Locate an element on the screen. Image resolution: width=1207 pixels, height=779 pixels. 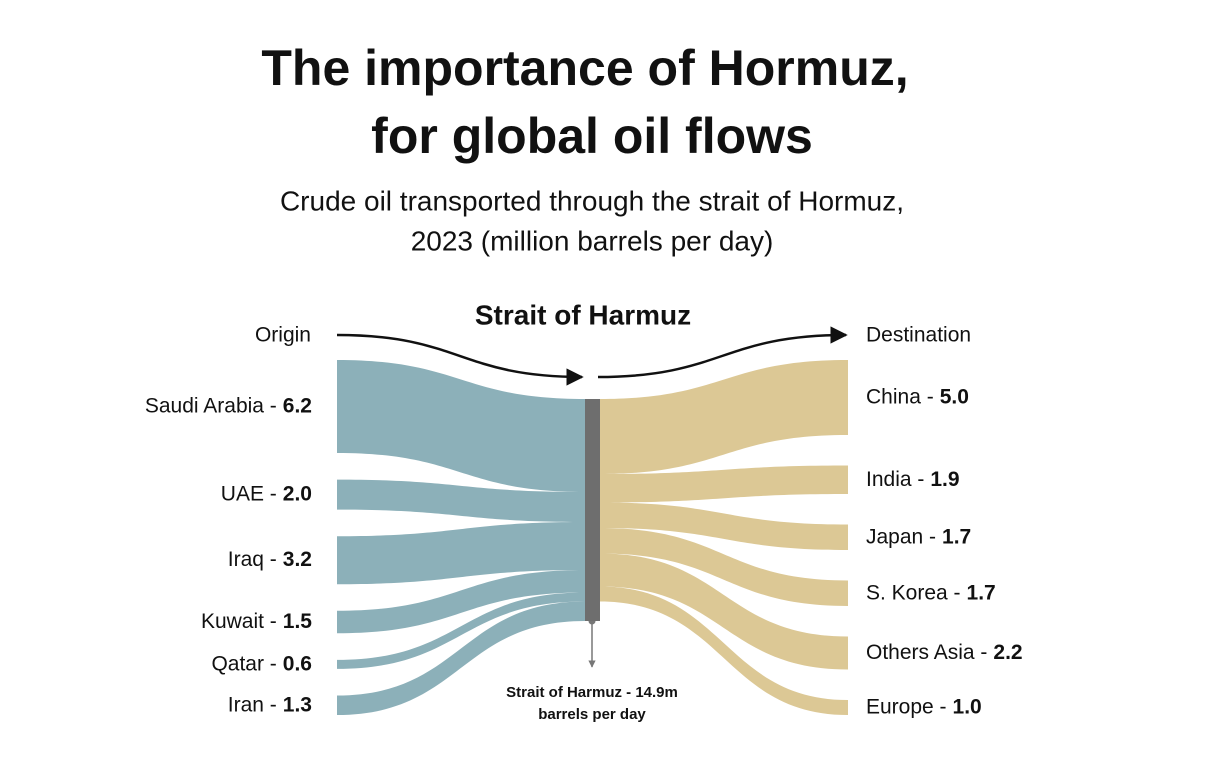
node-value: 2.2 is located at coordinates (1007, 652).